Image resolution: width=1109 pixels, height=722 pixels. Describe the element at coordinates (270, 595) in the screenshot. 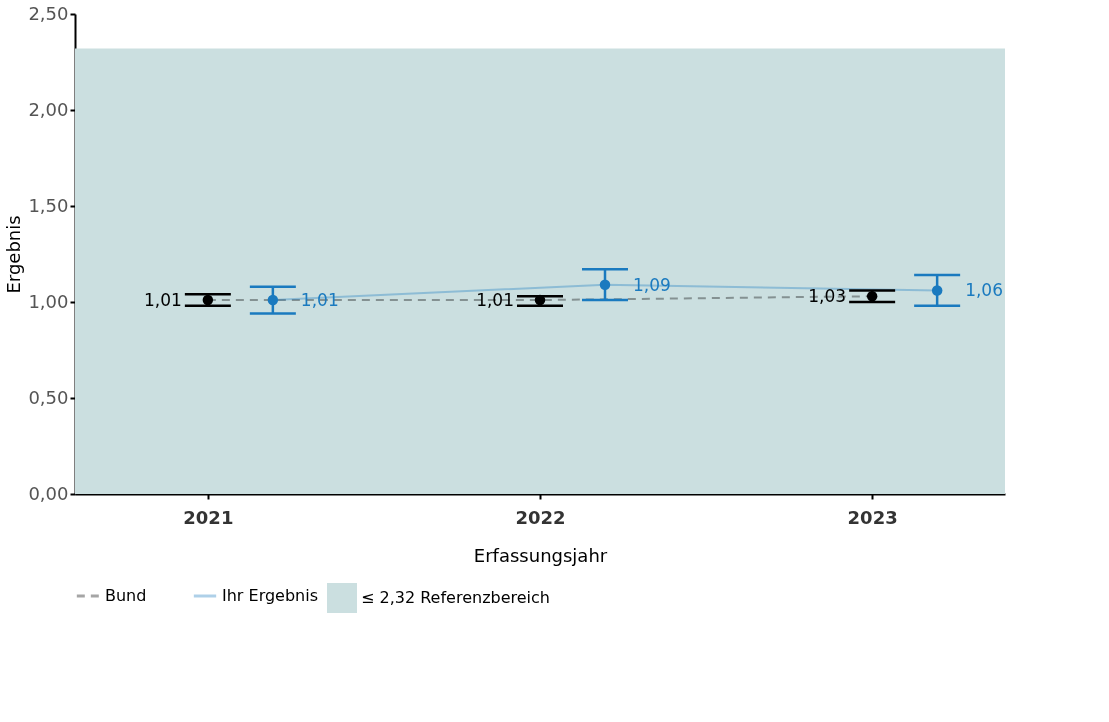

I see `legend-label: Ihr Ergebnis` at that location.